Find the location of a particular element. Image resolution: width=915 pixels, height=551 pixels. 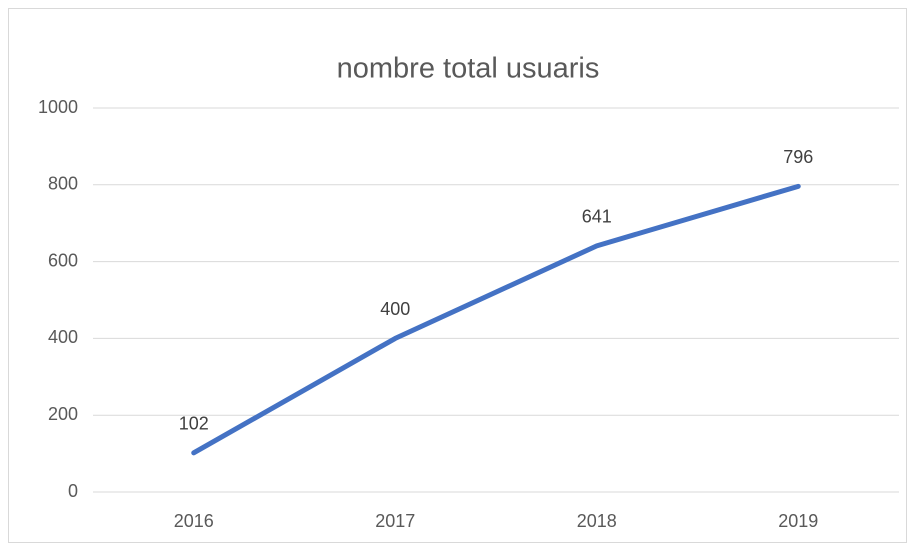

chart-title: nombre total usuaris is located at coordinates (468, 69).